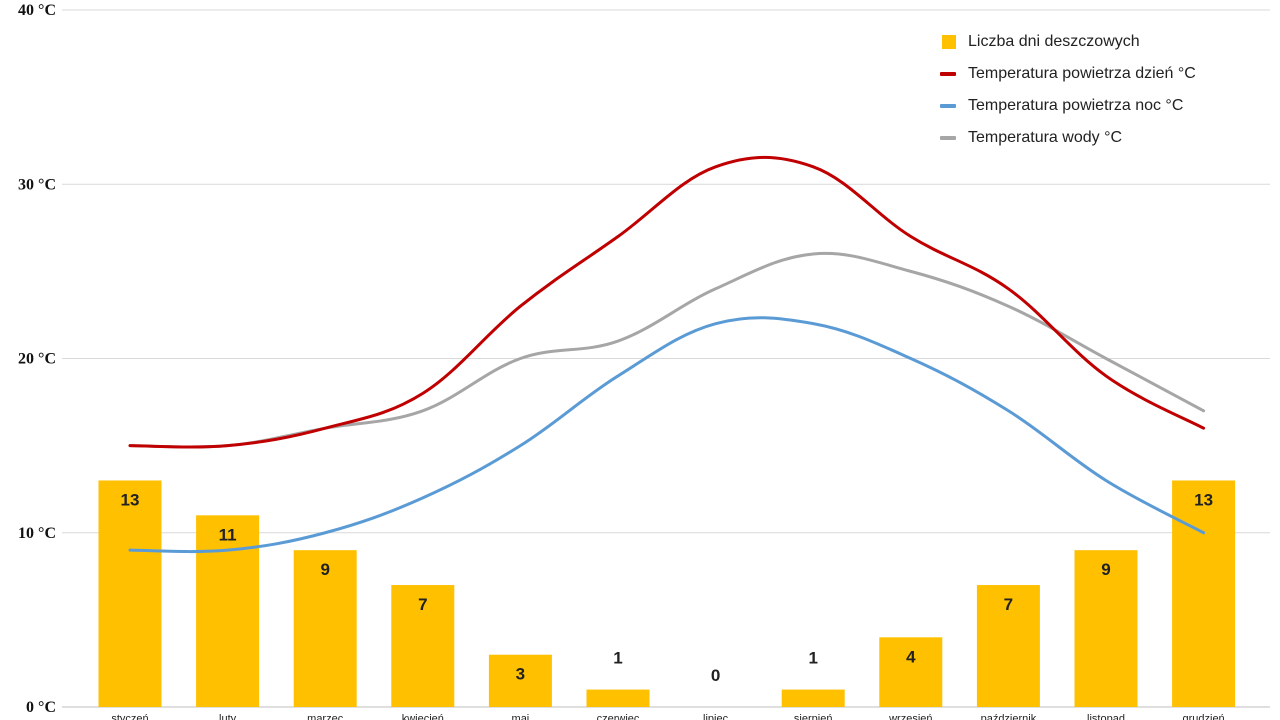 This screenshot has height=720, width=1280. I want to click on legend-swatch-night-temp, so click(948, 106).